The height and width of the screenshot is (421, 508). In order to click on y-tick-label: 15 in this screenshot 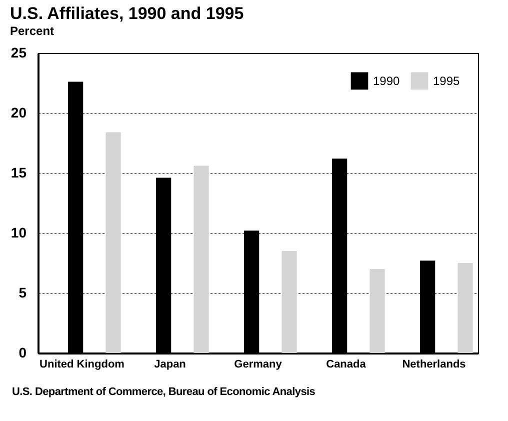, I will do `click(18, 172)`.